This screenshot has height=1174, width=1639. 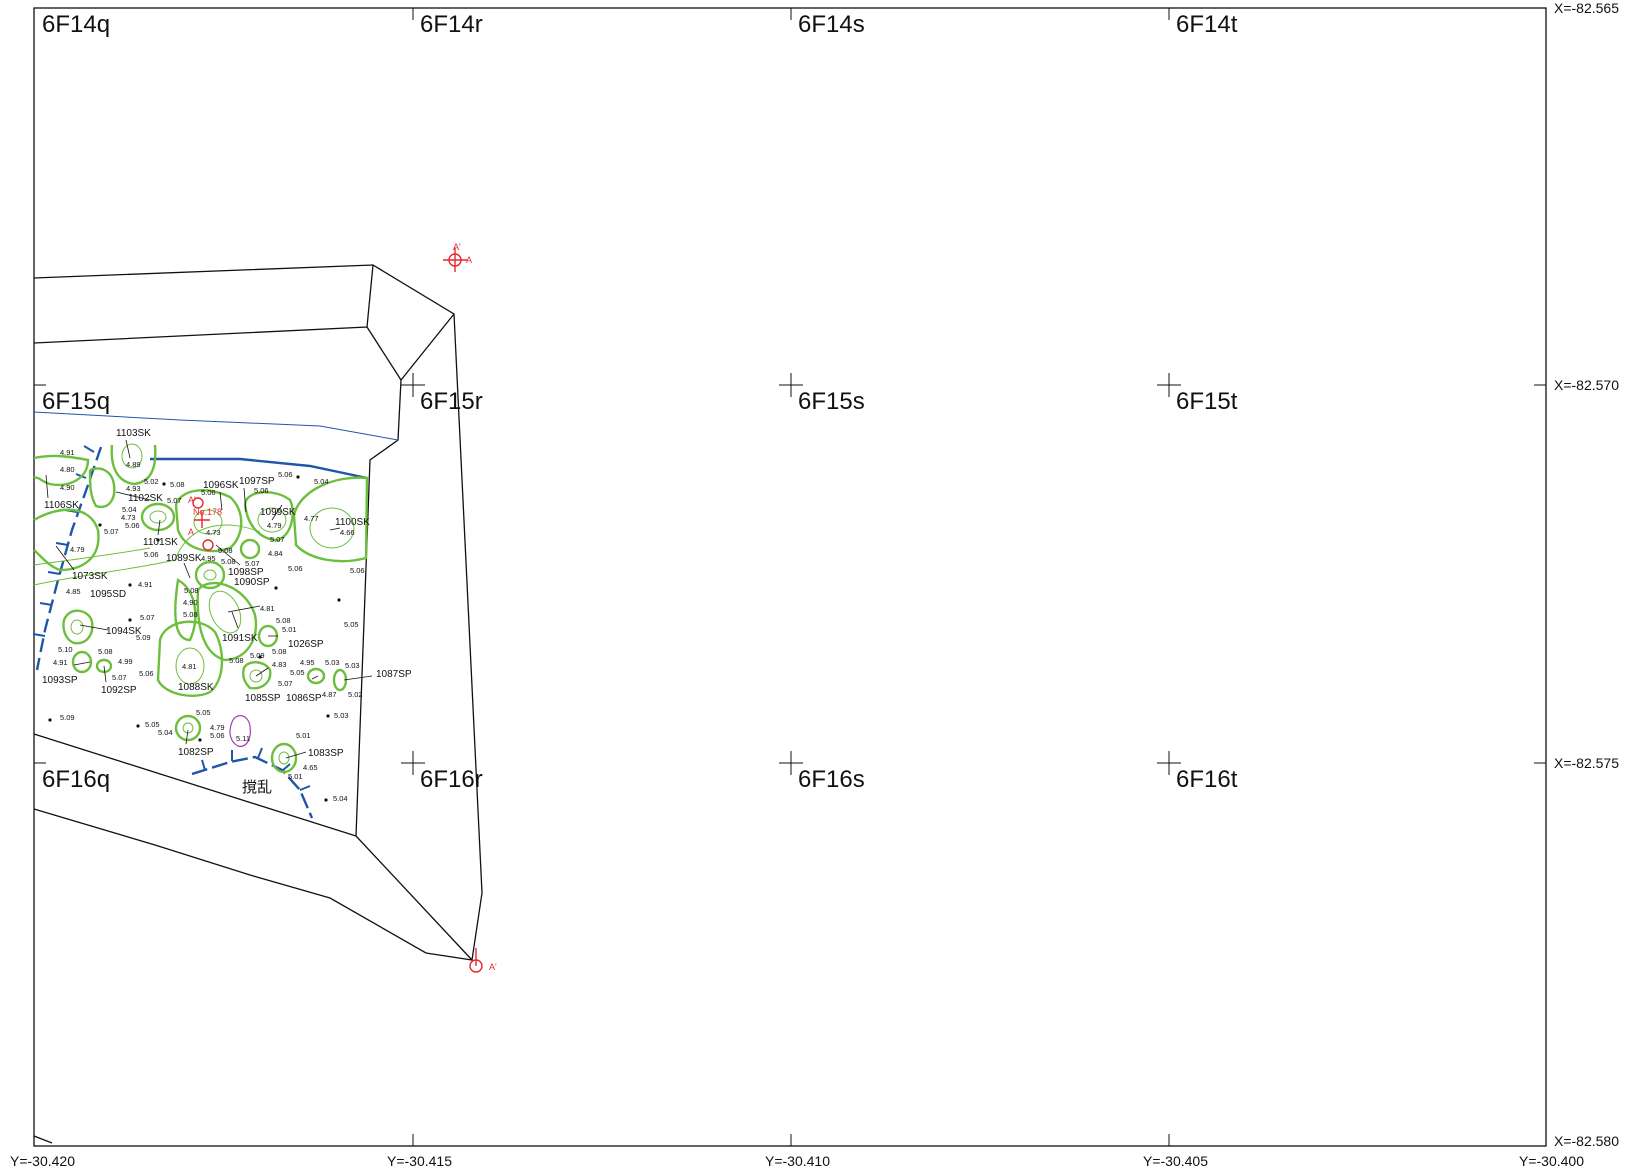 What do you see at coordinates (252, 582) in the screenshot?
I see `feature-label: 1090SP` at bounding box center [252, 582].